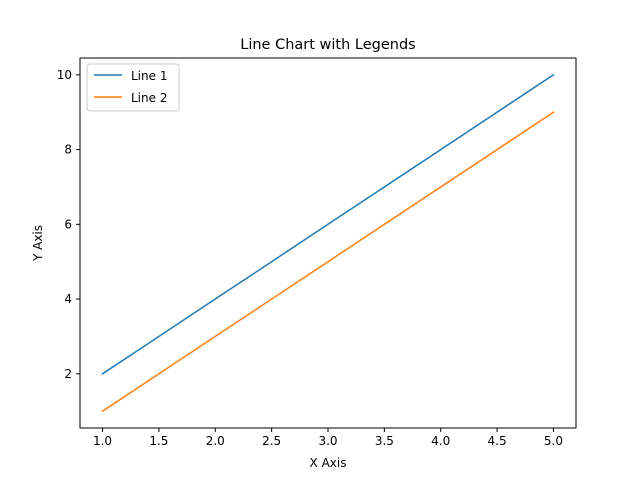 This screenshot has width=640, height=484. Describe the element at coordinates (38, 243) in the screenshot. I see `y-axis-label: Y Axis` at that location.